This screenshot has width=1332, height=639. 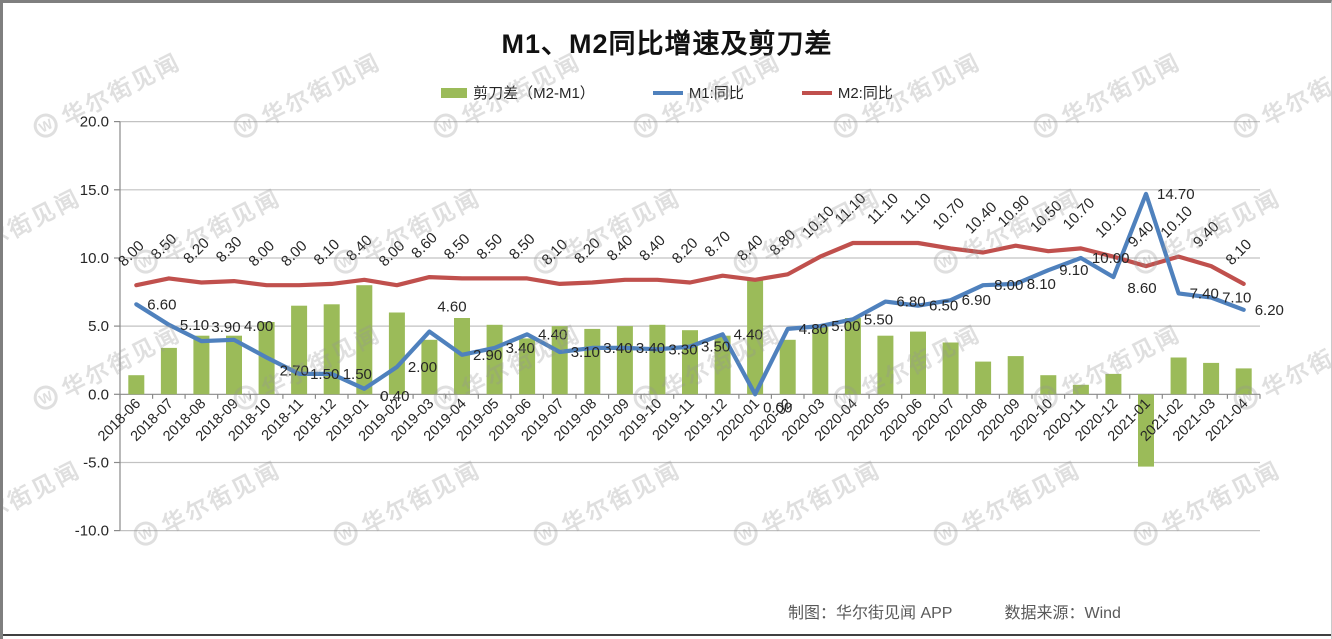 What do you see at coordinates (682, 349) in the screenshot?
I see `m1-data-label: 3.30` at bounding box center [682, 349].